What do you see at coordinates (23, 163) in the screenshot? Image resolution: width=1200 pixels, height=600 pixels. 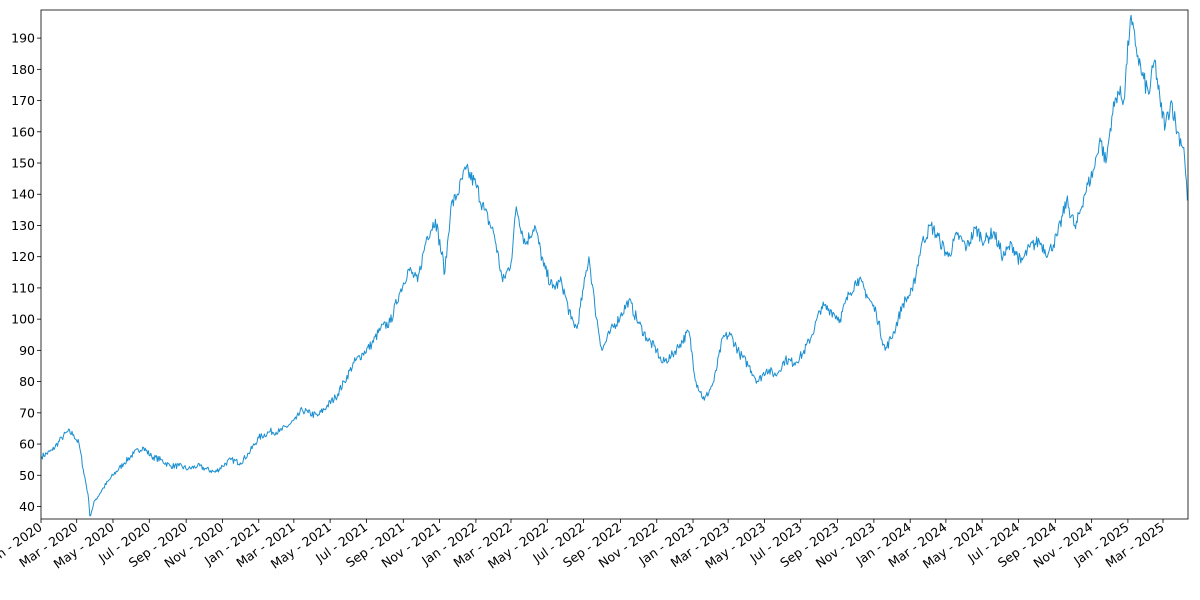 I see `y-tick-label: 150` at bounding box center [23, 163].